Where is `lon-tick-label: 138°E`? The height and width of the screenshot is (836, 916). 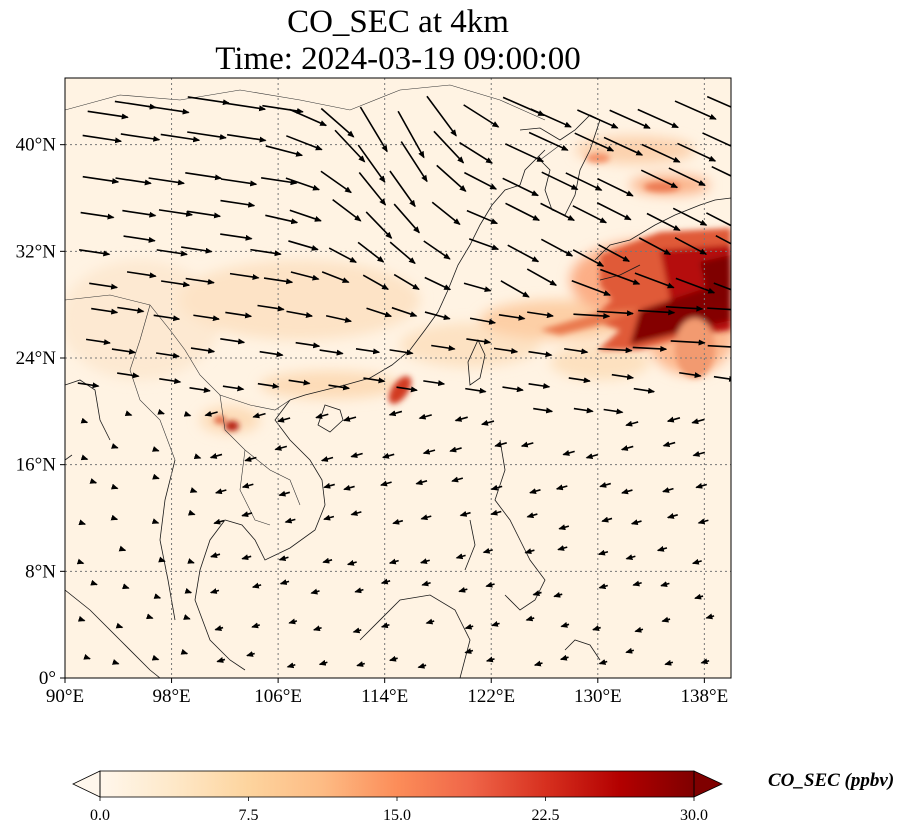
lon-tick-label: 138°E is located at coordinates (705, 696).